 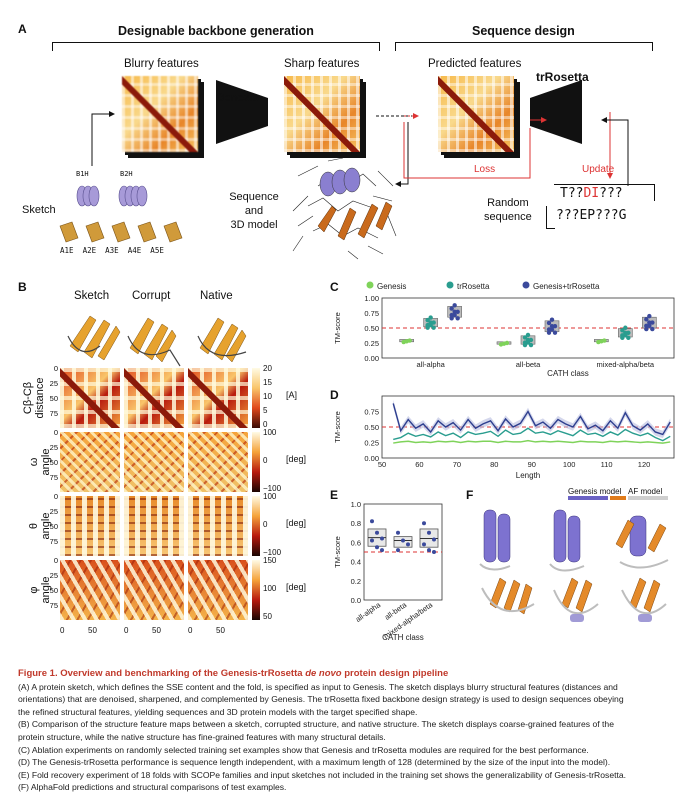 What do you see at coordinates (242, 112) in the screenshot?
I see `genesis-network-icon` at bounding box center [242, 112].